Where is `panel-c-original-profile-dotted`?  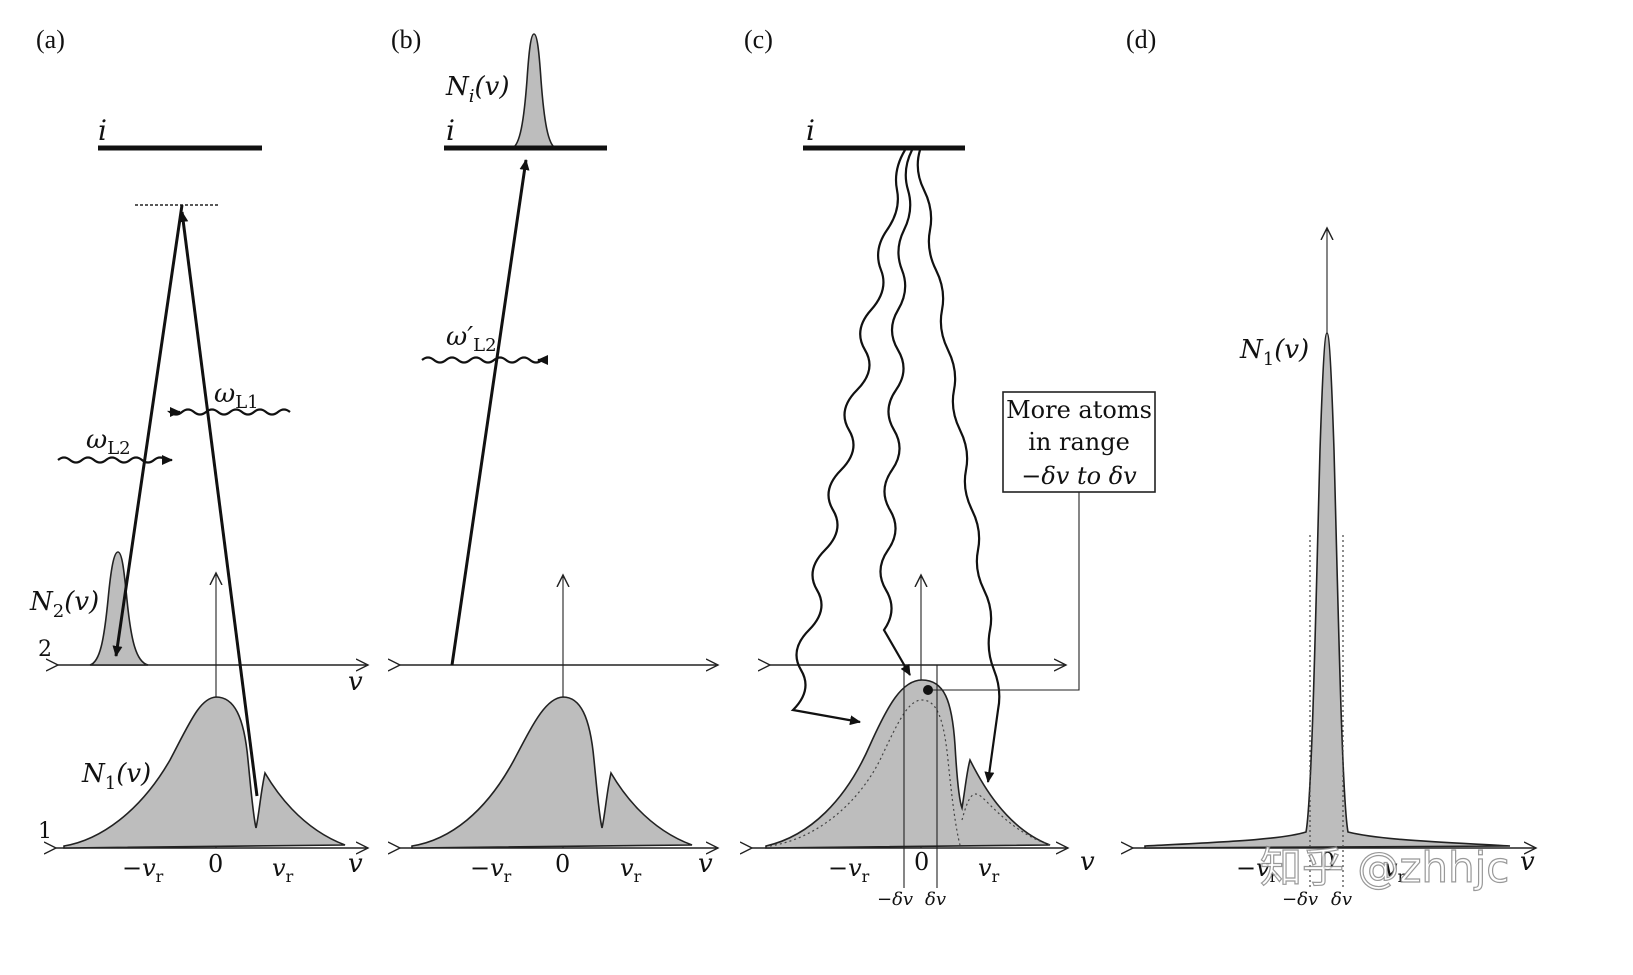
panel-c-original-profile-dotted is located at coordinates (865, 773).